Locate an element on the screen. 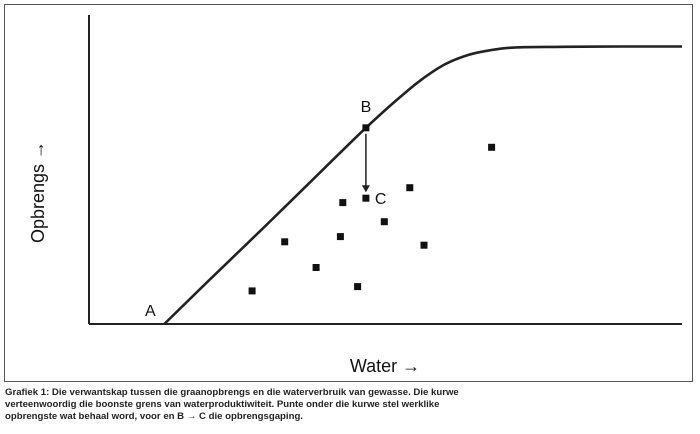 Image resolution: width=700 pixels, height=434 pixels. y-axis-title: Opbrengs → is located at coordinates (38, 192).